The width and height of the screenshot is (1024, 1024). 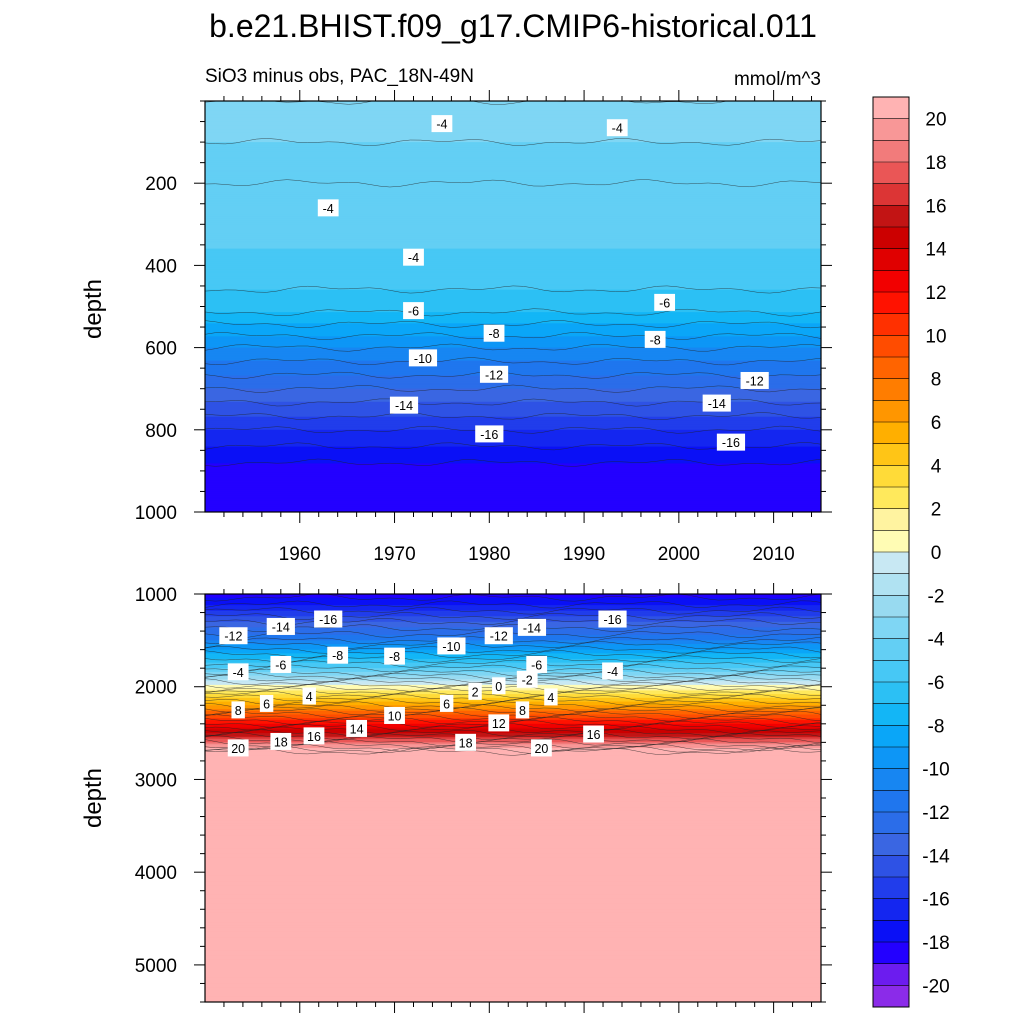 I want to click on contour-label: 6, so click(x=266, y=703).